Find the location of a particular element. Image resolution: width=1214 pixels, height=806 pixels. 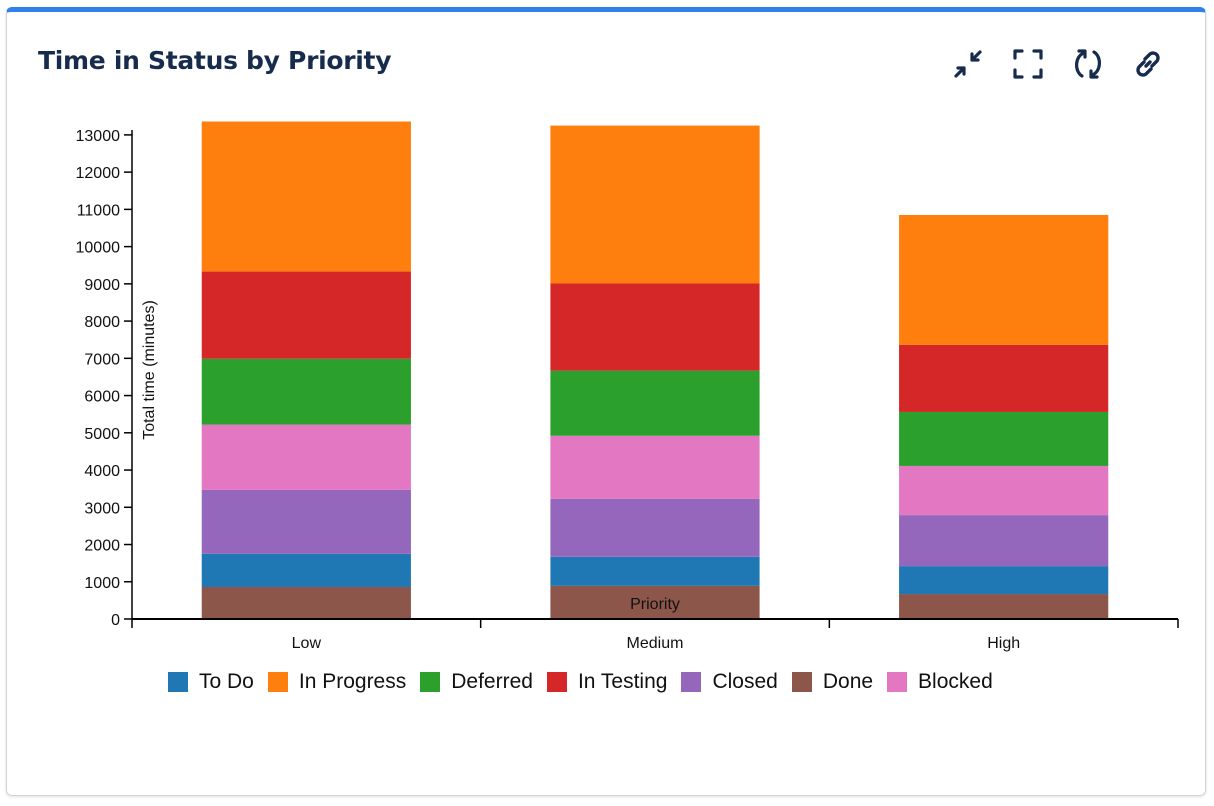

y-tick-label: 11000 is located at coordinates (98, 210).